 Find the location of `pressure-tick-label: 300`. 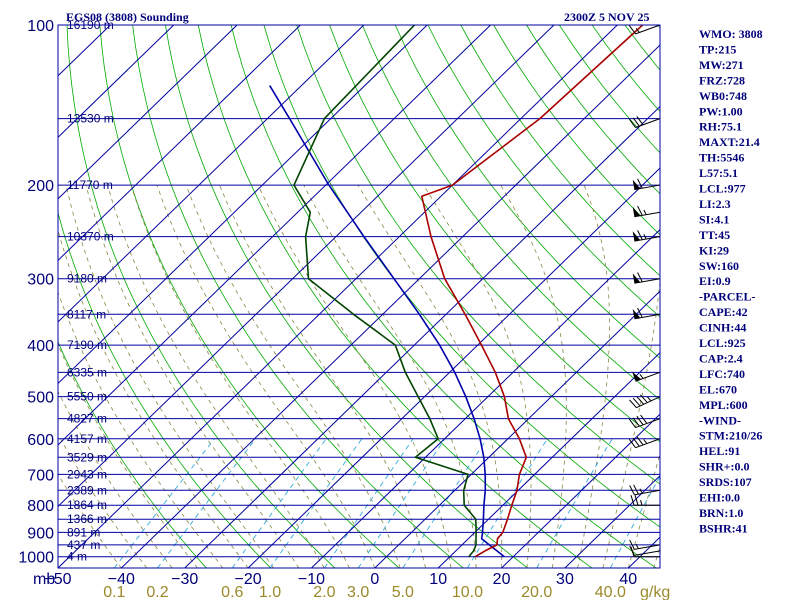

pressure-tick-label: 300 is located at coordinates (40, 280).